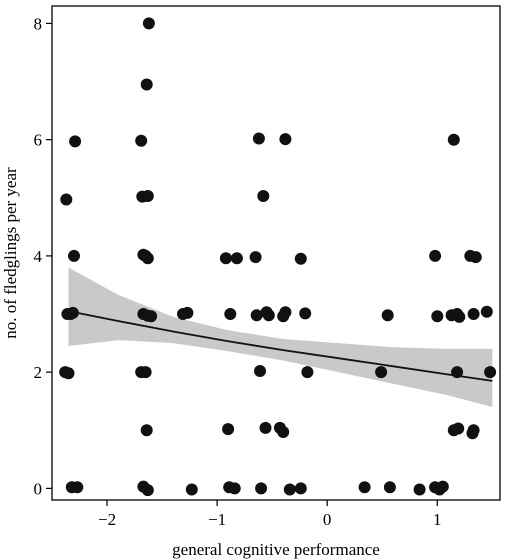  I want to click on y-axis-ticks: 0 2 4 6 8, so click(43, 256).